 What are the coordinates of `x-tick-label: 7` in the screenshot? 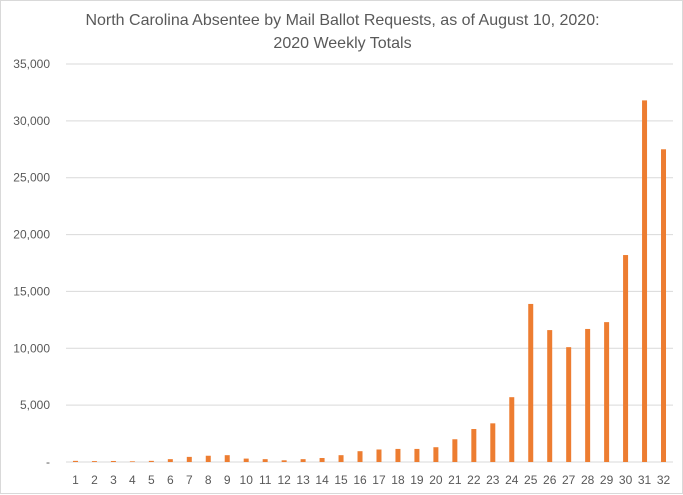 It's located at (189, 480).